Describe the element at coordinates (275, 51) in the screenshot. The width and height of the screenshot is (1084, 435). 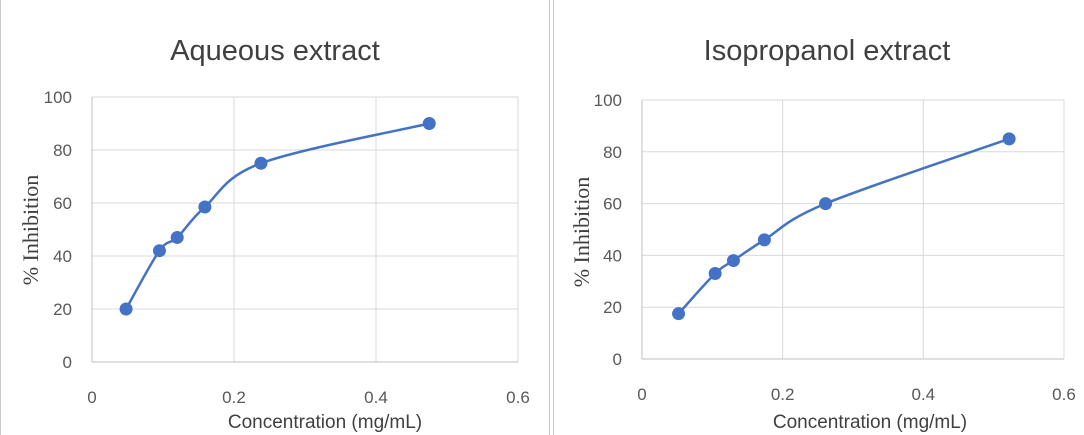
I see `chart-title: Aqueous extract` at that location.